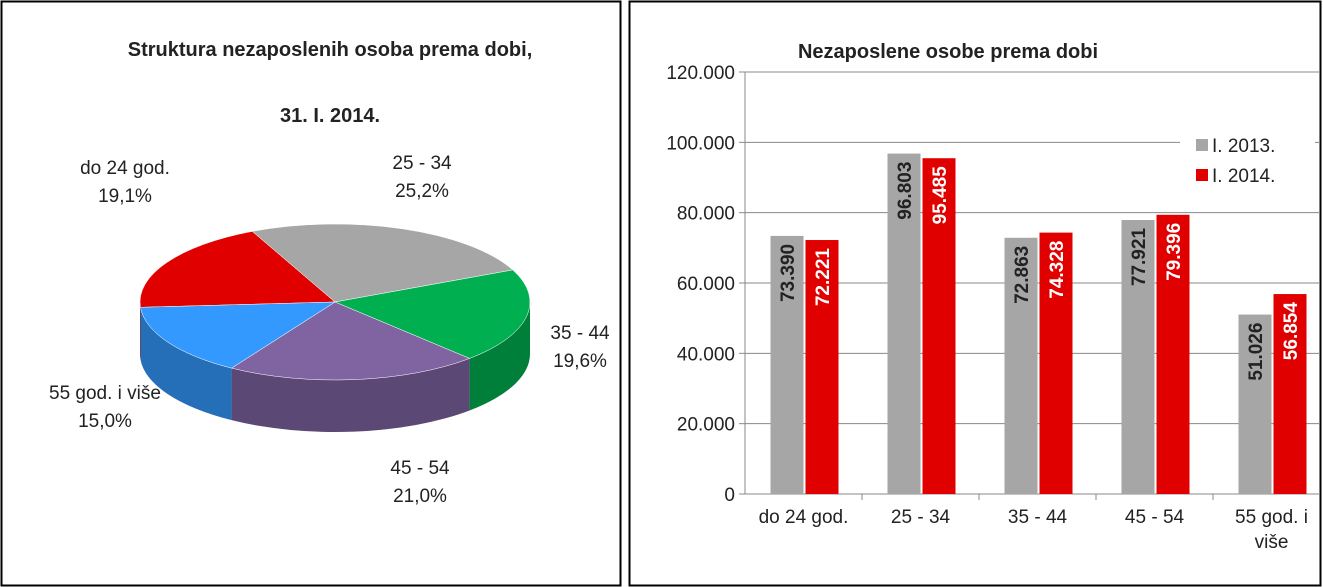  I want to click on y-tick-label: 80.000, so click(706, 214).